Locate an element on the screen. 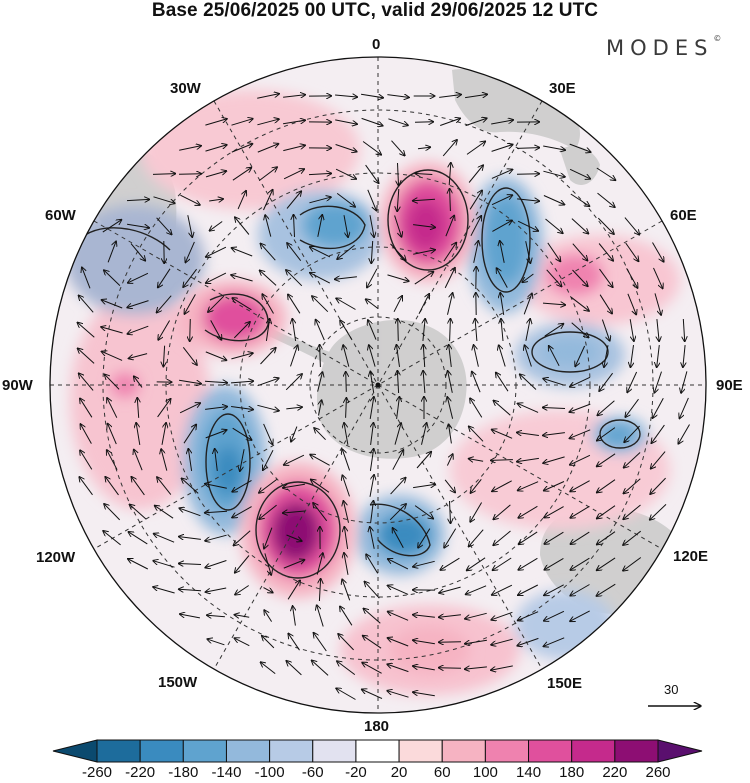 This screenshot has width=750, height=783. south-pole-marker is located at coordinates (378, 385).